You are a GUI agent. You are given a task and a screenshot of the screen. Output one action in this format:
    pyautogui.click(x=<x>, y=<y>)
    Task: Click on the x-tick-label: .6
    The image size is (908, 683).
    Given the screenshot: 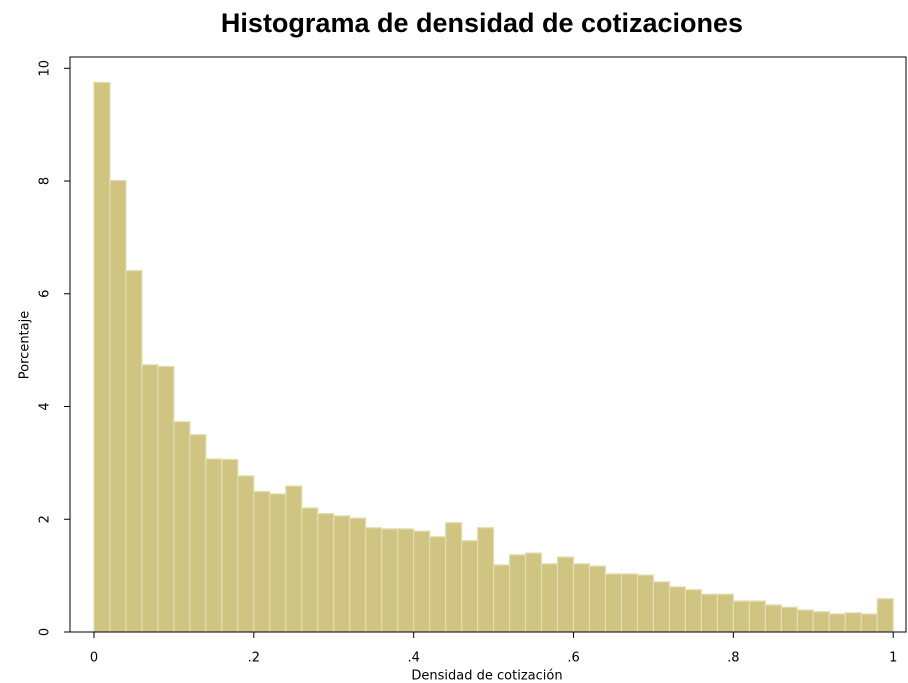 What is the action you would take?
    pyautogui.click(x=573, y=658)
    